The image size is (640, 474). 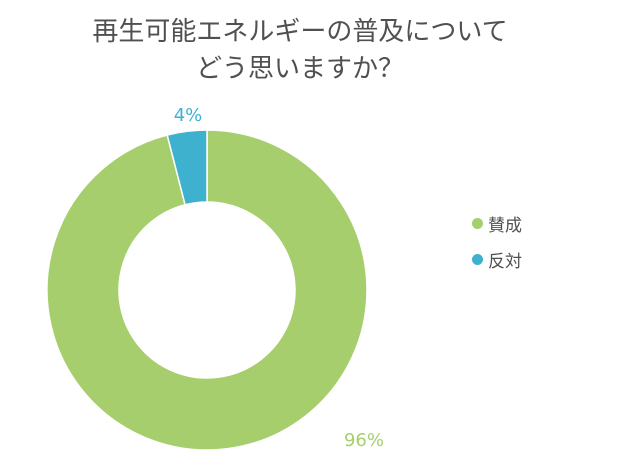 What do you see at coordinates (477, 223) in the screenshot?
I see `legend-dot-approve` at bounding box center [477, 223].